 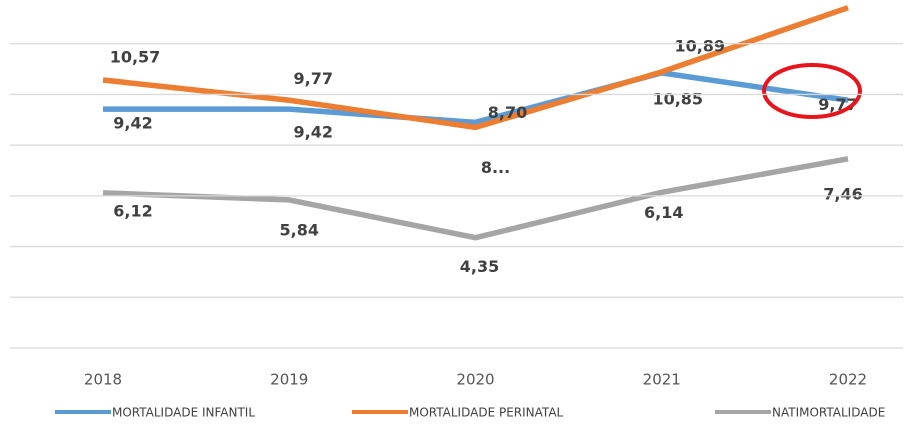 I want to click on x-tick-label: 2020, so click(x=475, y=380).